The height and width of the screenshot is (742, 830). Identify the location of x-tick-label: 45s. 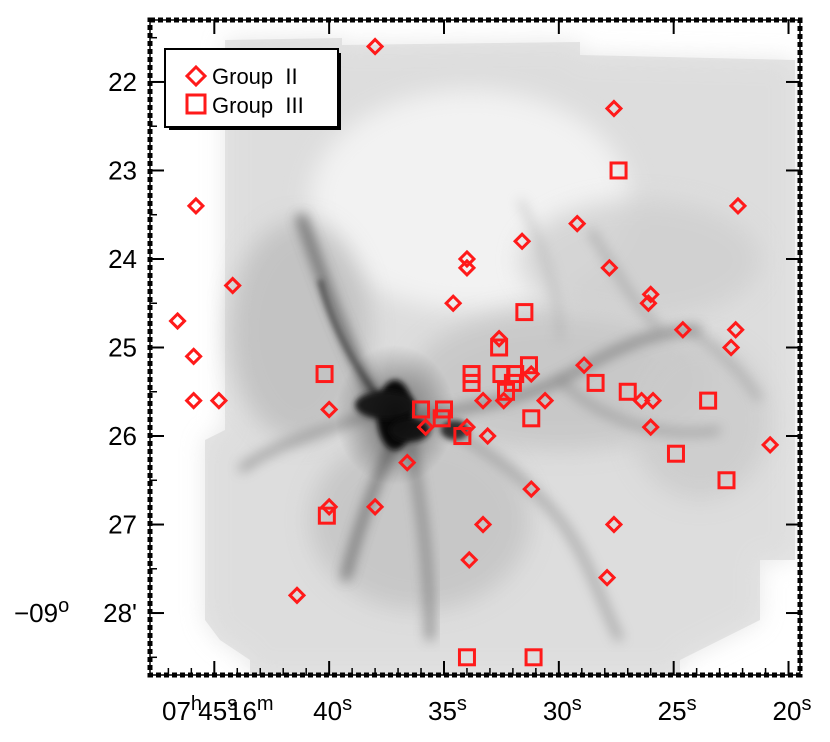
(217, 709).